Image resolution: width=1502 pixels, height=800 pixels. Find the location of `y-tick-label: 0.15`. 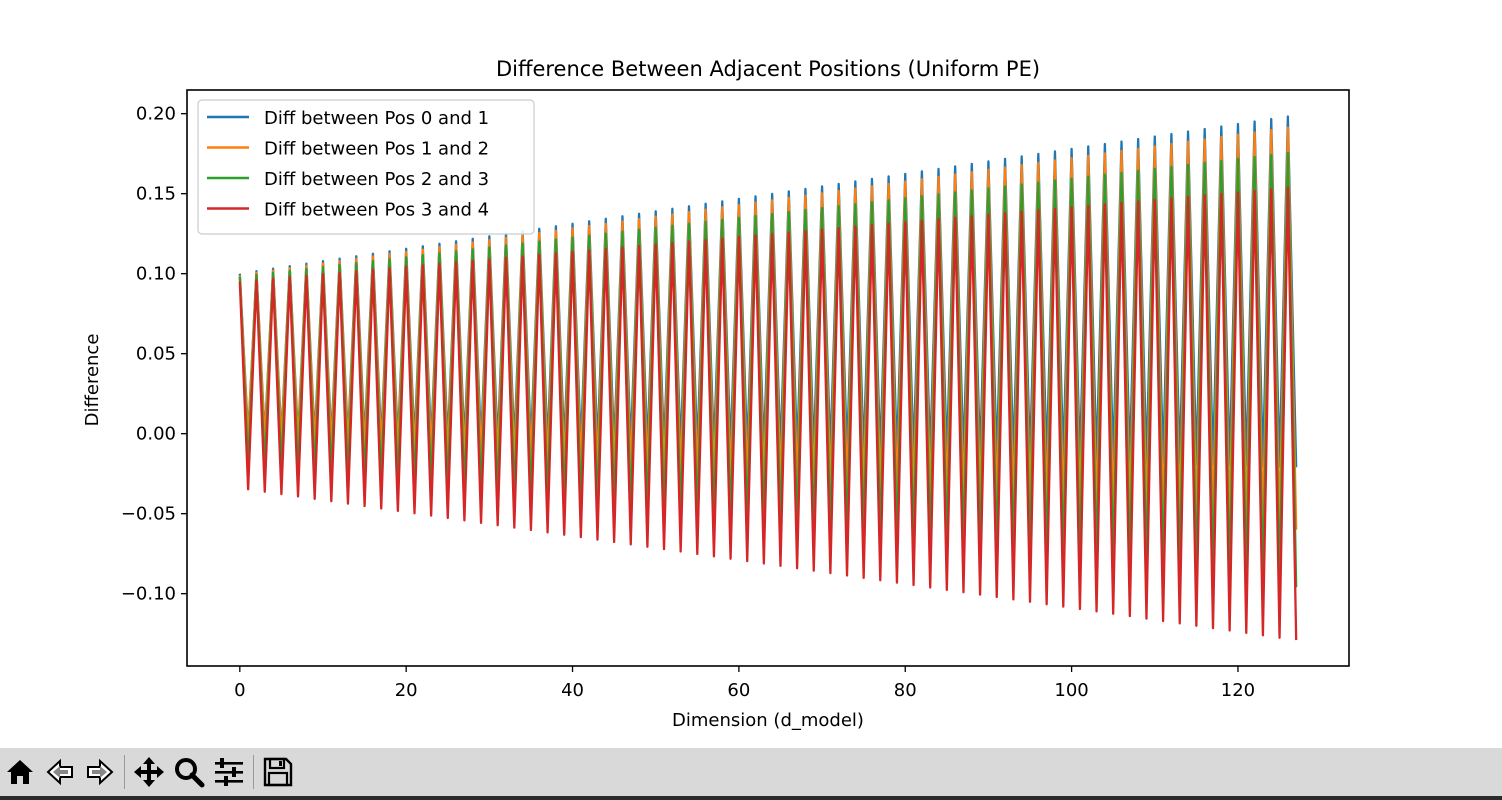

y-tick-label: 0.15 is located at coordinates (156, 194).